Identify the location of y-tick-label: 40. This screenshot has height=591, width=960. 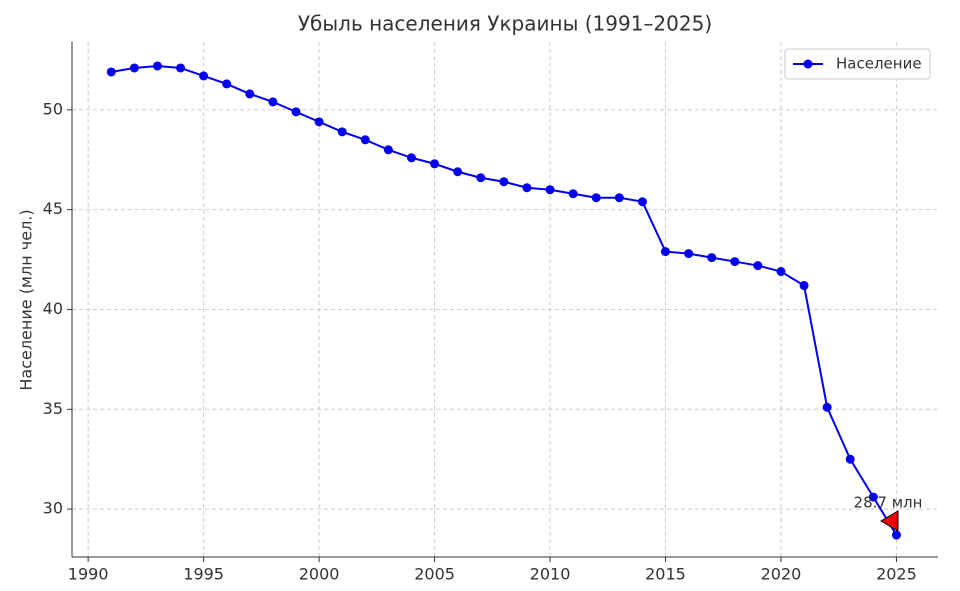
(53, 308).